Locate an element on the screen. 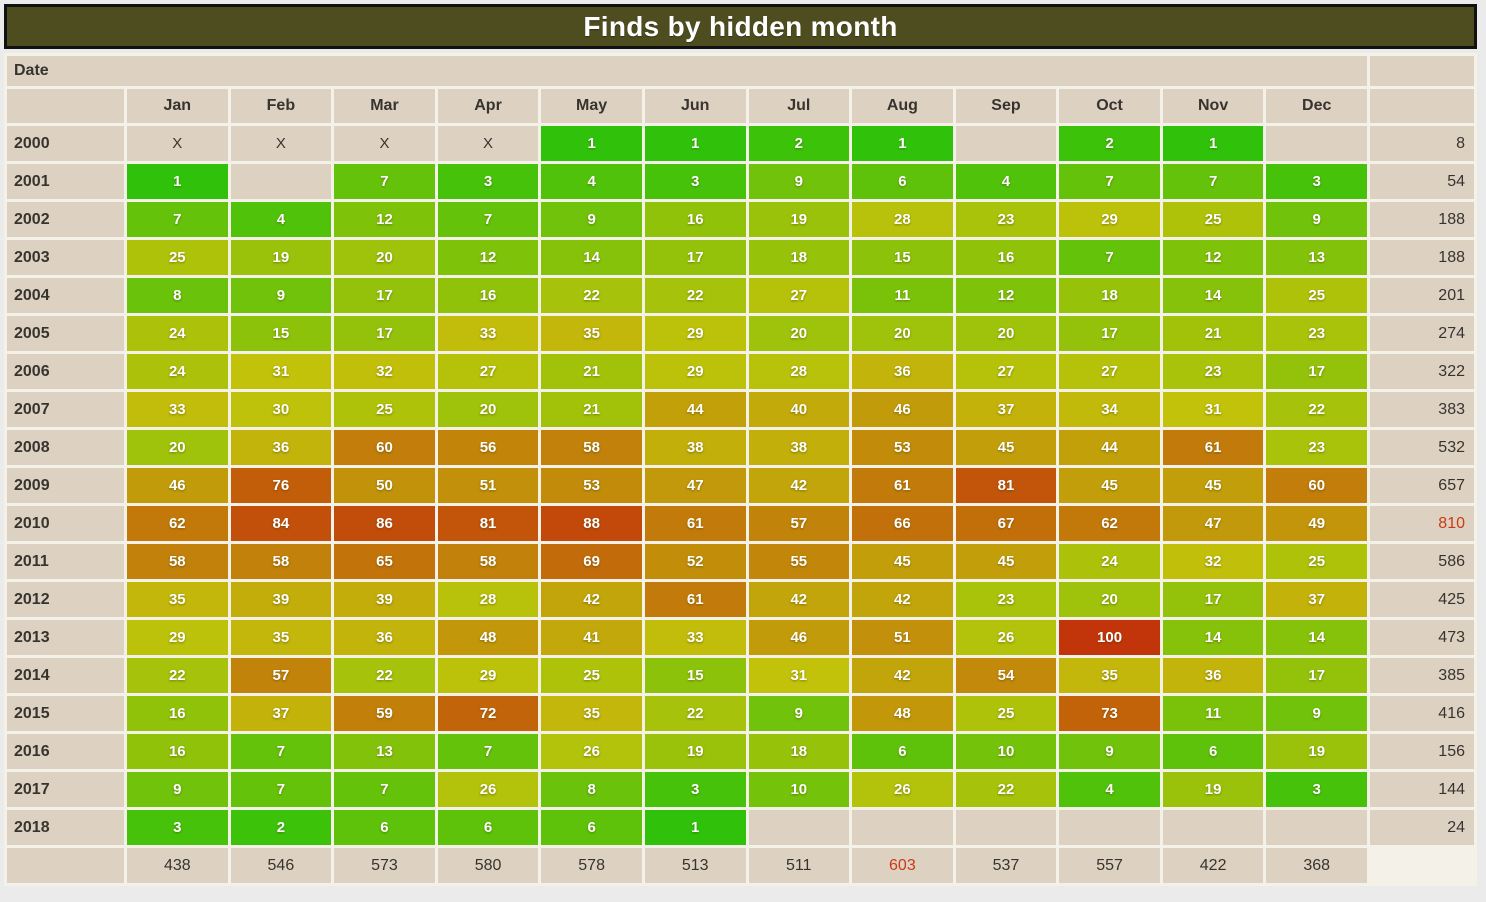 Image resolution: width=1486 pixels, height=902 pixels. heatmap-cell-2006-jun: 29 is located at coordinates (695, 371).